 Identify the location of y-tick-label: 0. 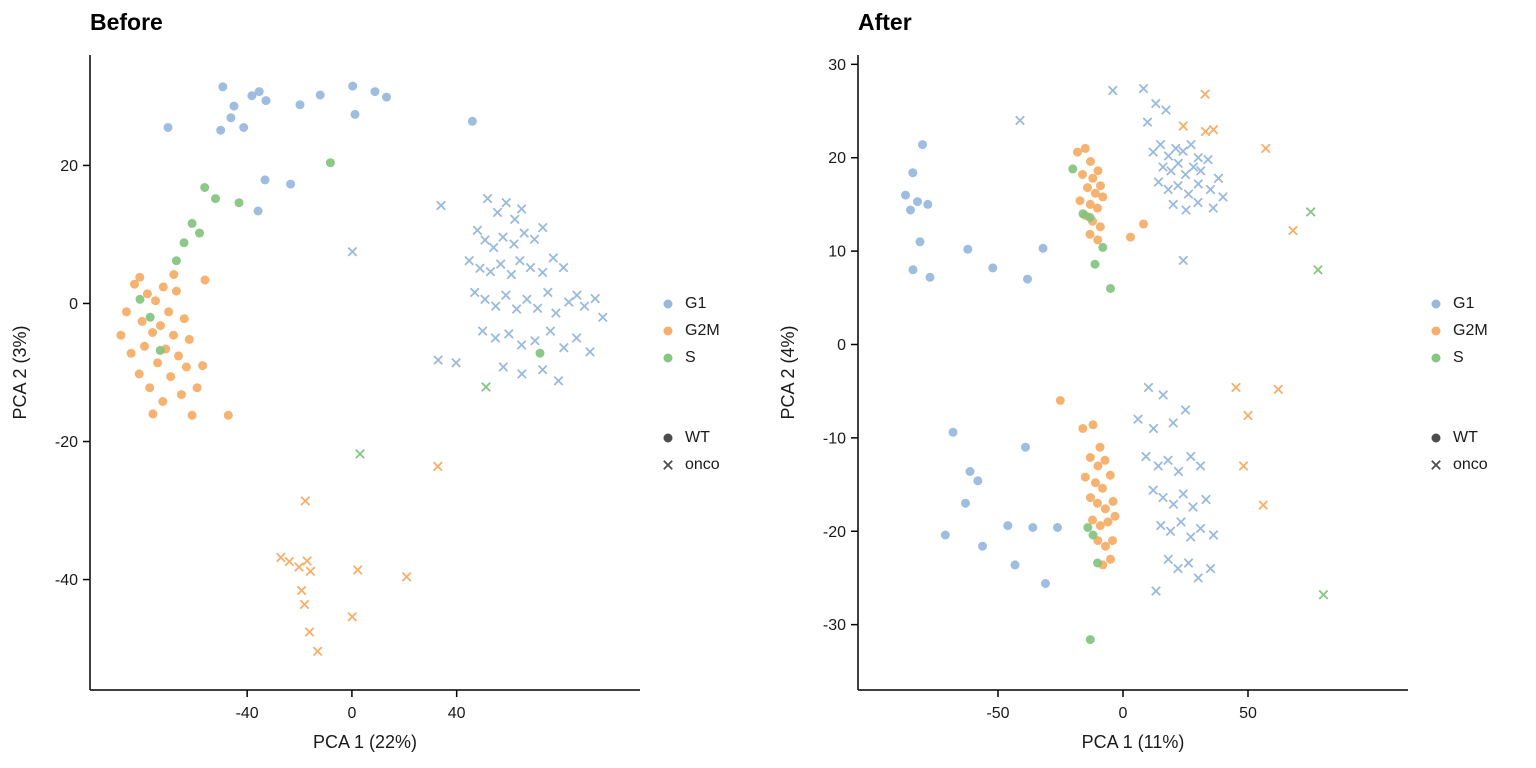
(73, 304).